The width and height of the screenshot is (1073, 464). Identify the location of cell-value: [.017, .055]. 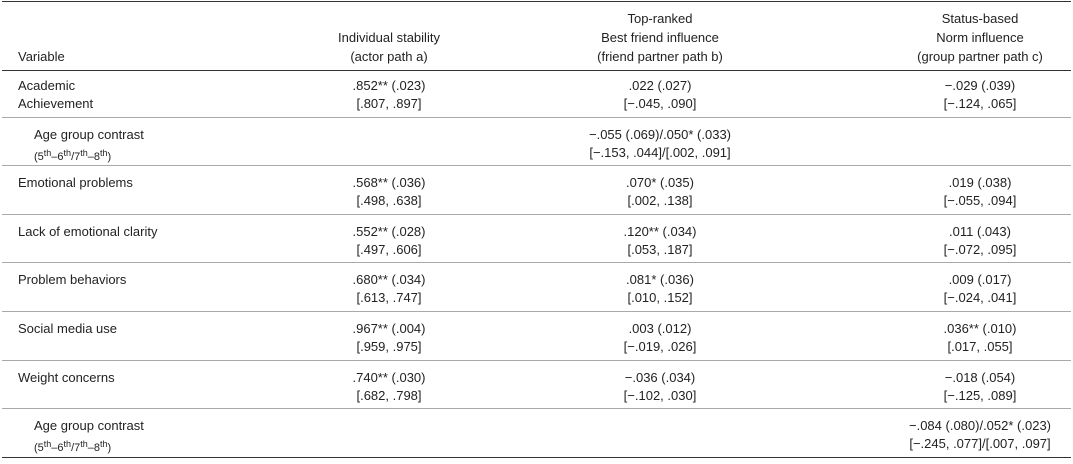
(980, 346).